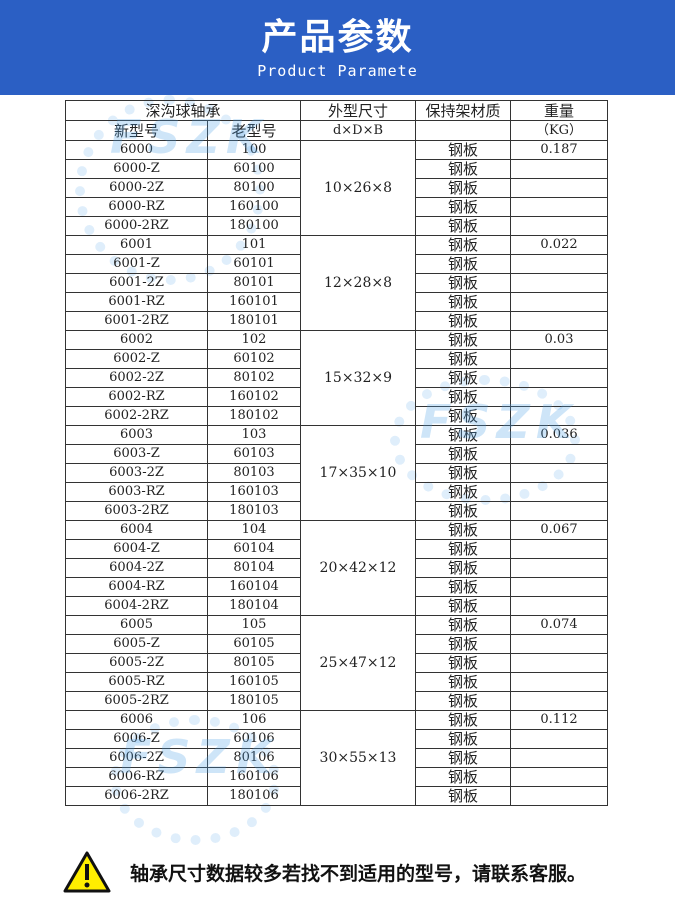  Describe the element at coordinates (87, 872) in the screenshot. I see `warning-icon` at that location.